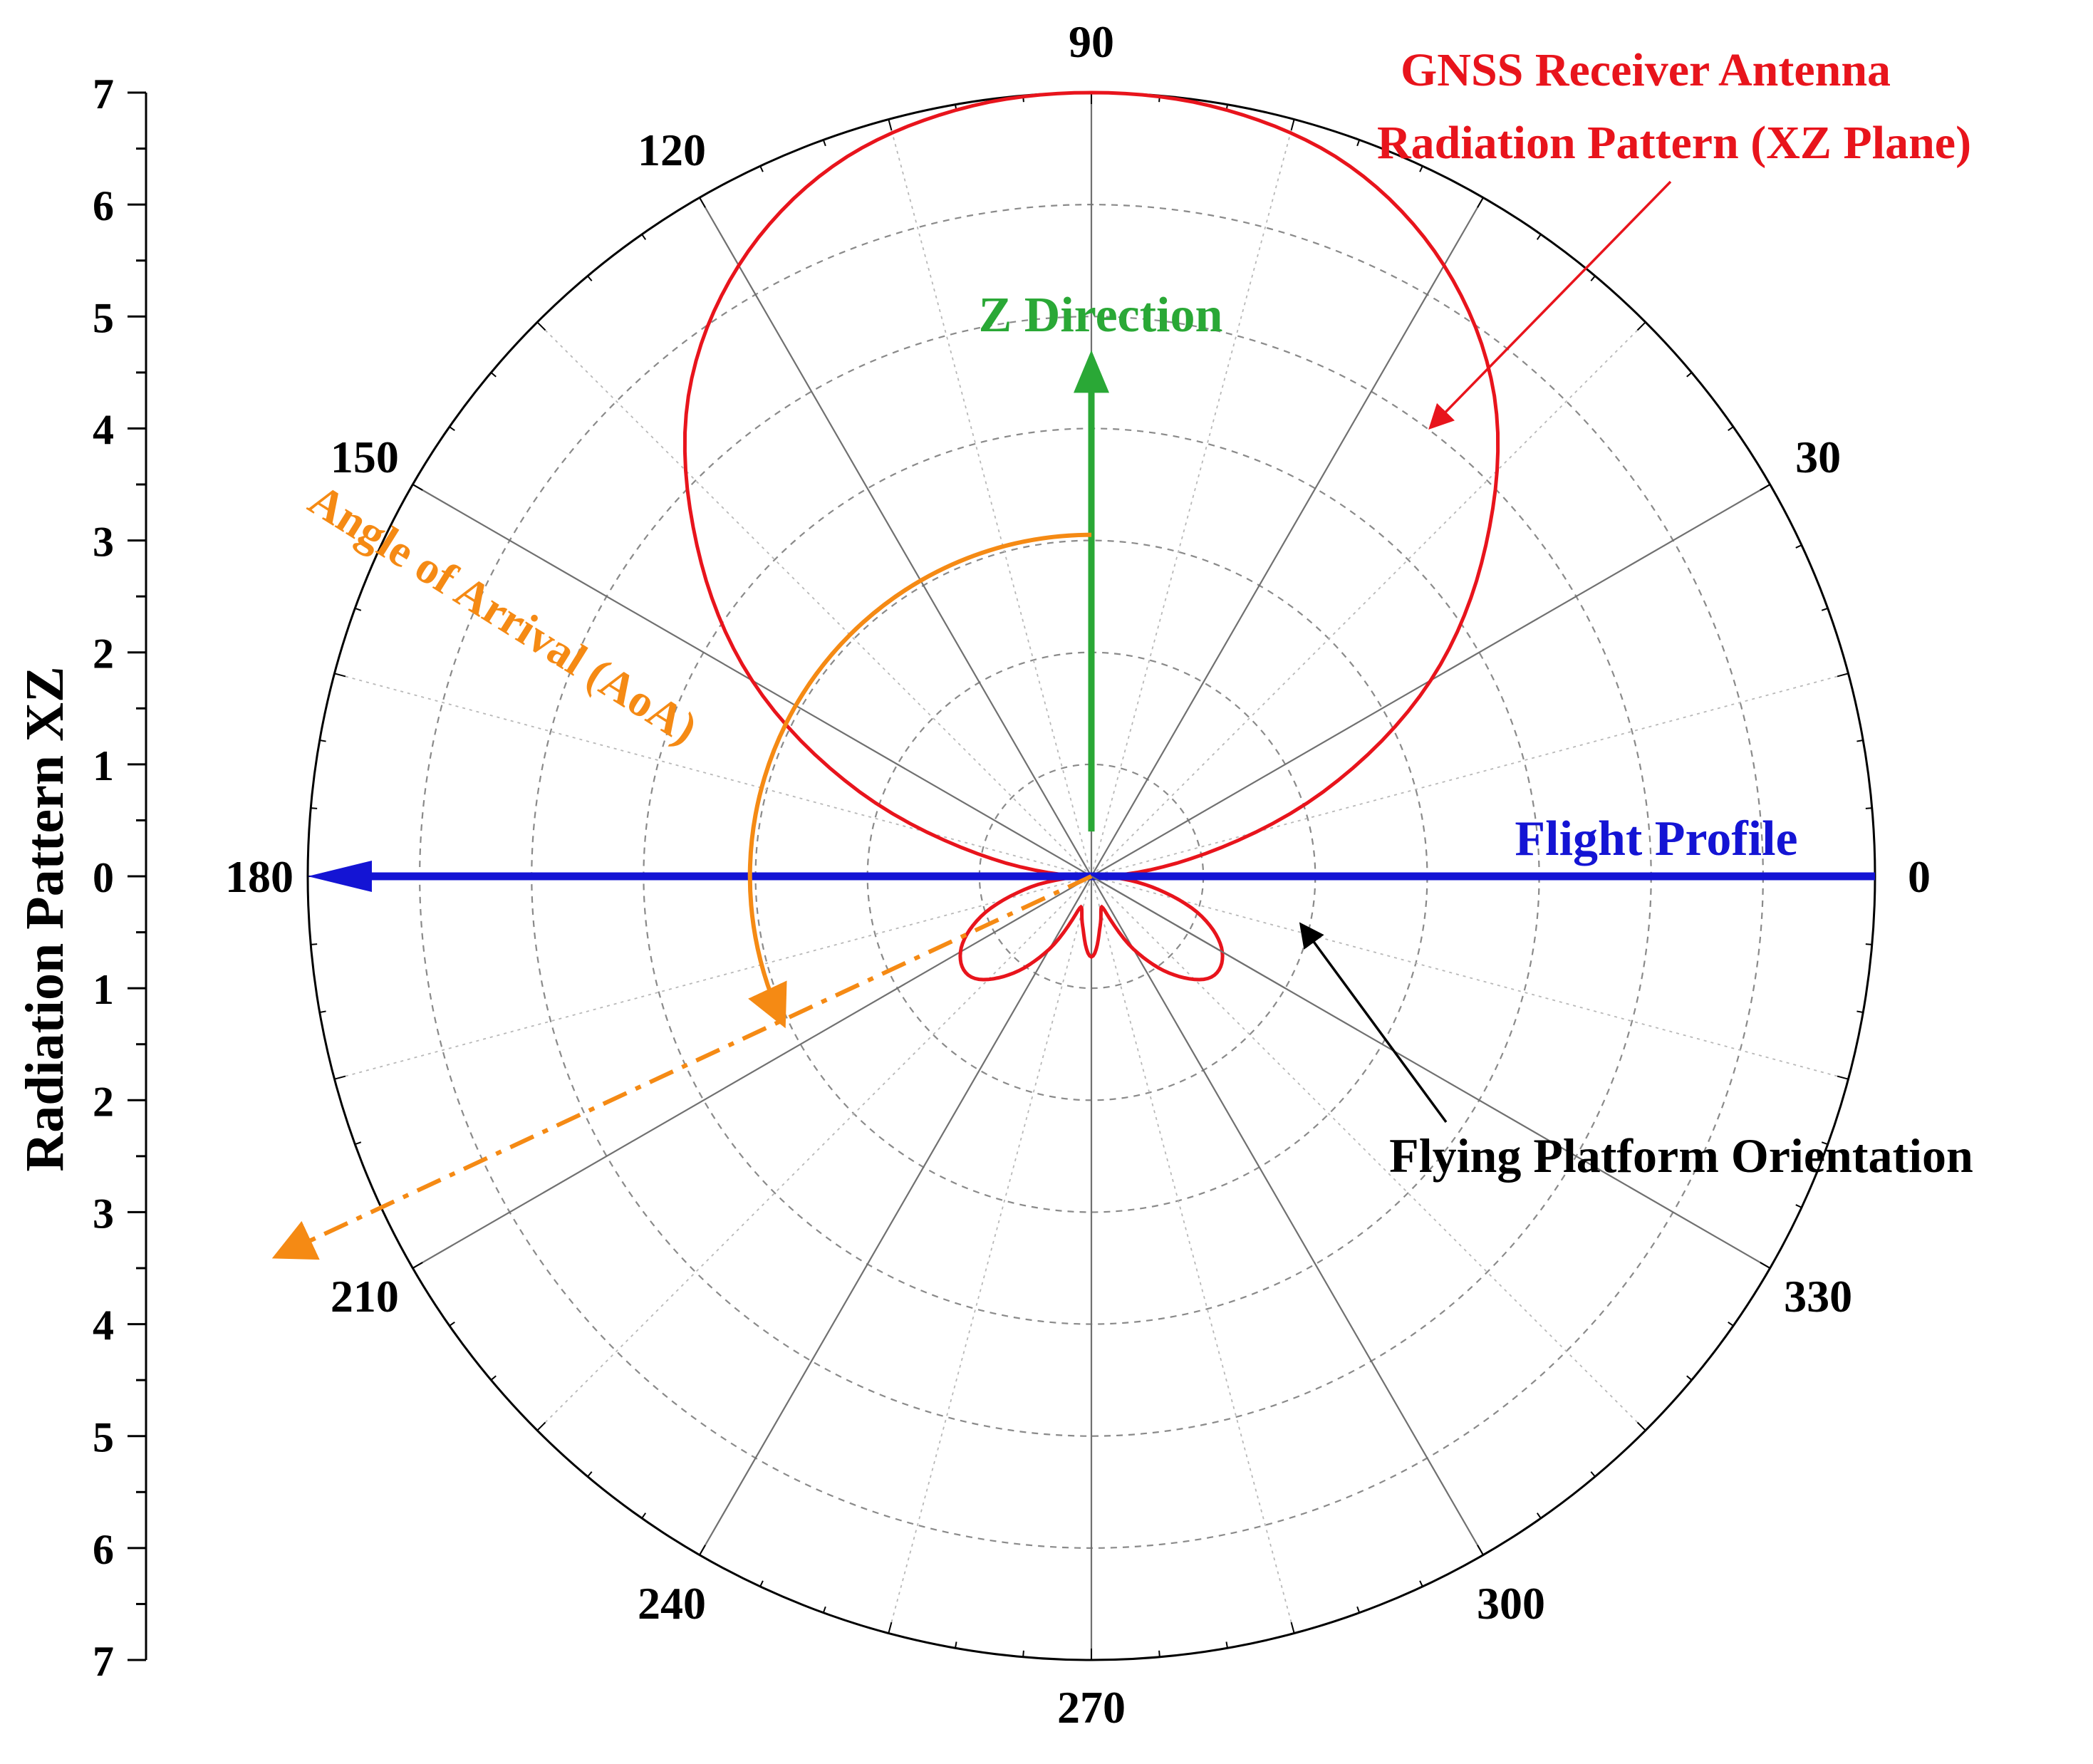  I want to click on flying-platform-orientation-label: Flying Platform Orientation, so click(1681, 1156).